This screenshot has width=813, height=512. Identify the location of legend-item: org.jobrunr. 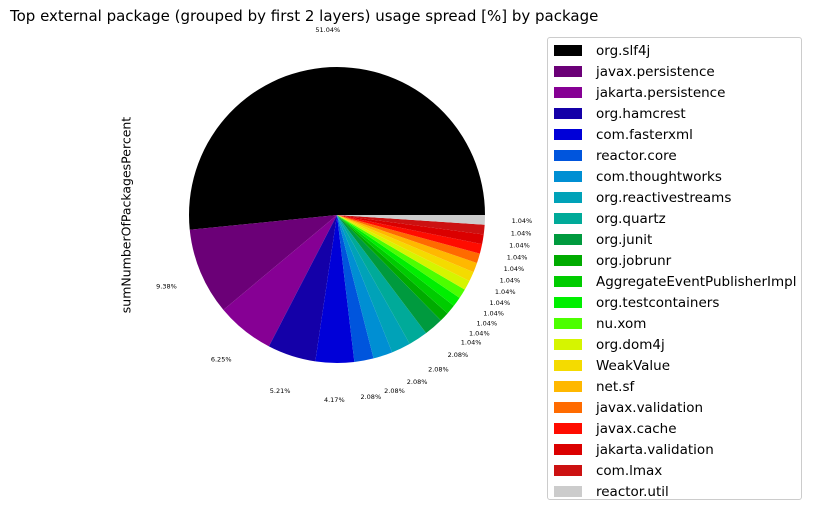
(612, 260).